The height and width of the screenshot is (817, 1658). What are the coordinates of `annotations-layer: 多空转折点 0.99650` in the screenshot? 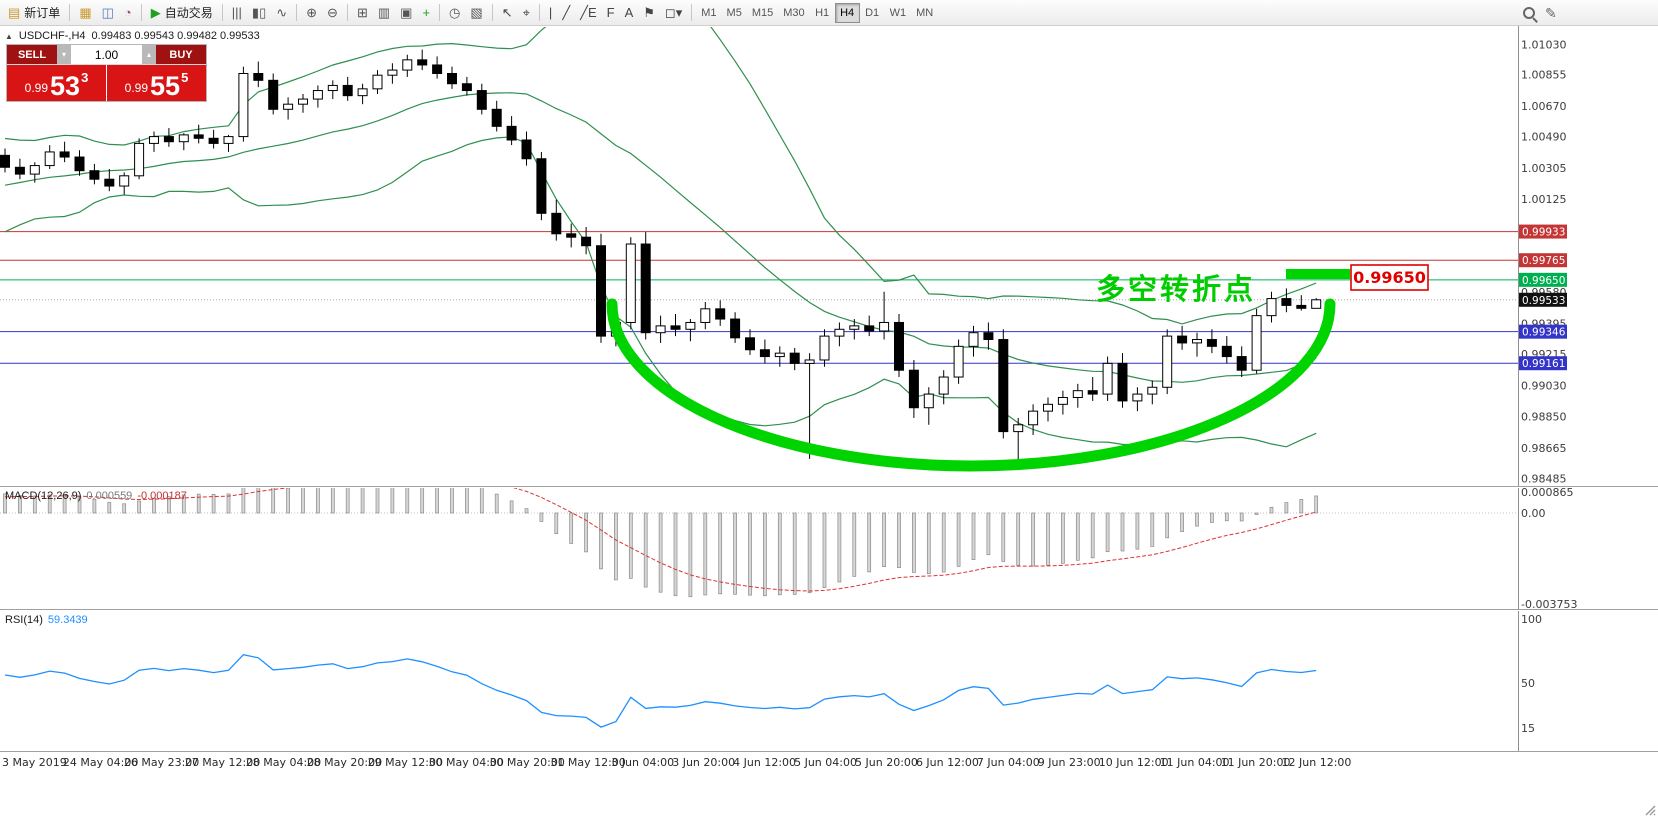 It's located at (1017, 368).